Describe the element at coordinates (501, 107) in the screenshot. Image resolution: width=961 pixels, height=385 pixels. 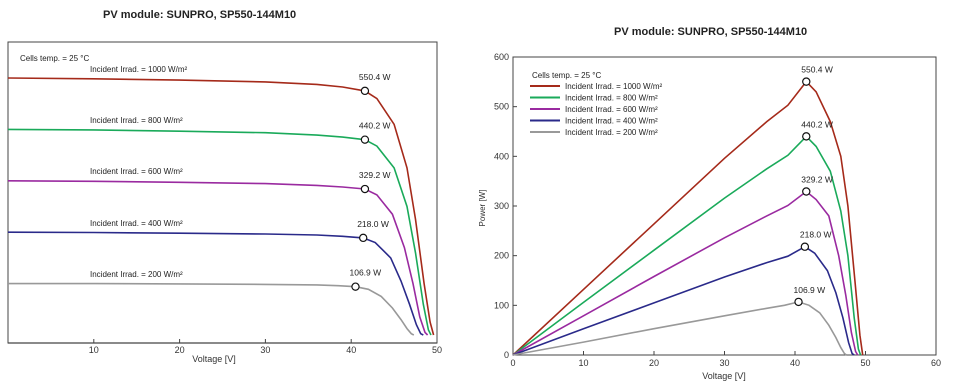
I see `y-tick-label: 500` at that location.